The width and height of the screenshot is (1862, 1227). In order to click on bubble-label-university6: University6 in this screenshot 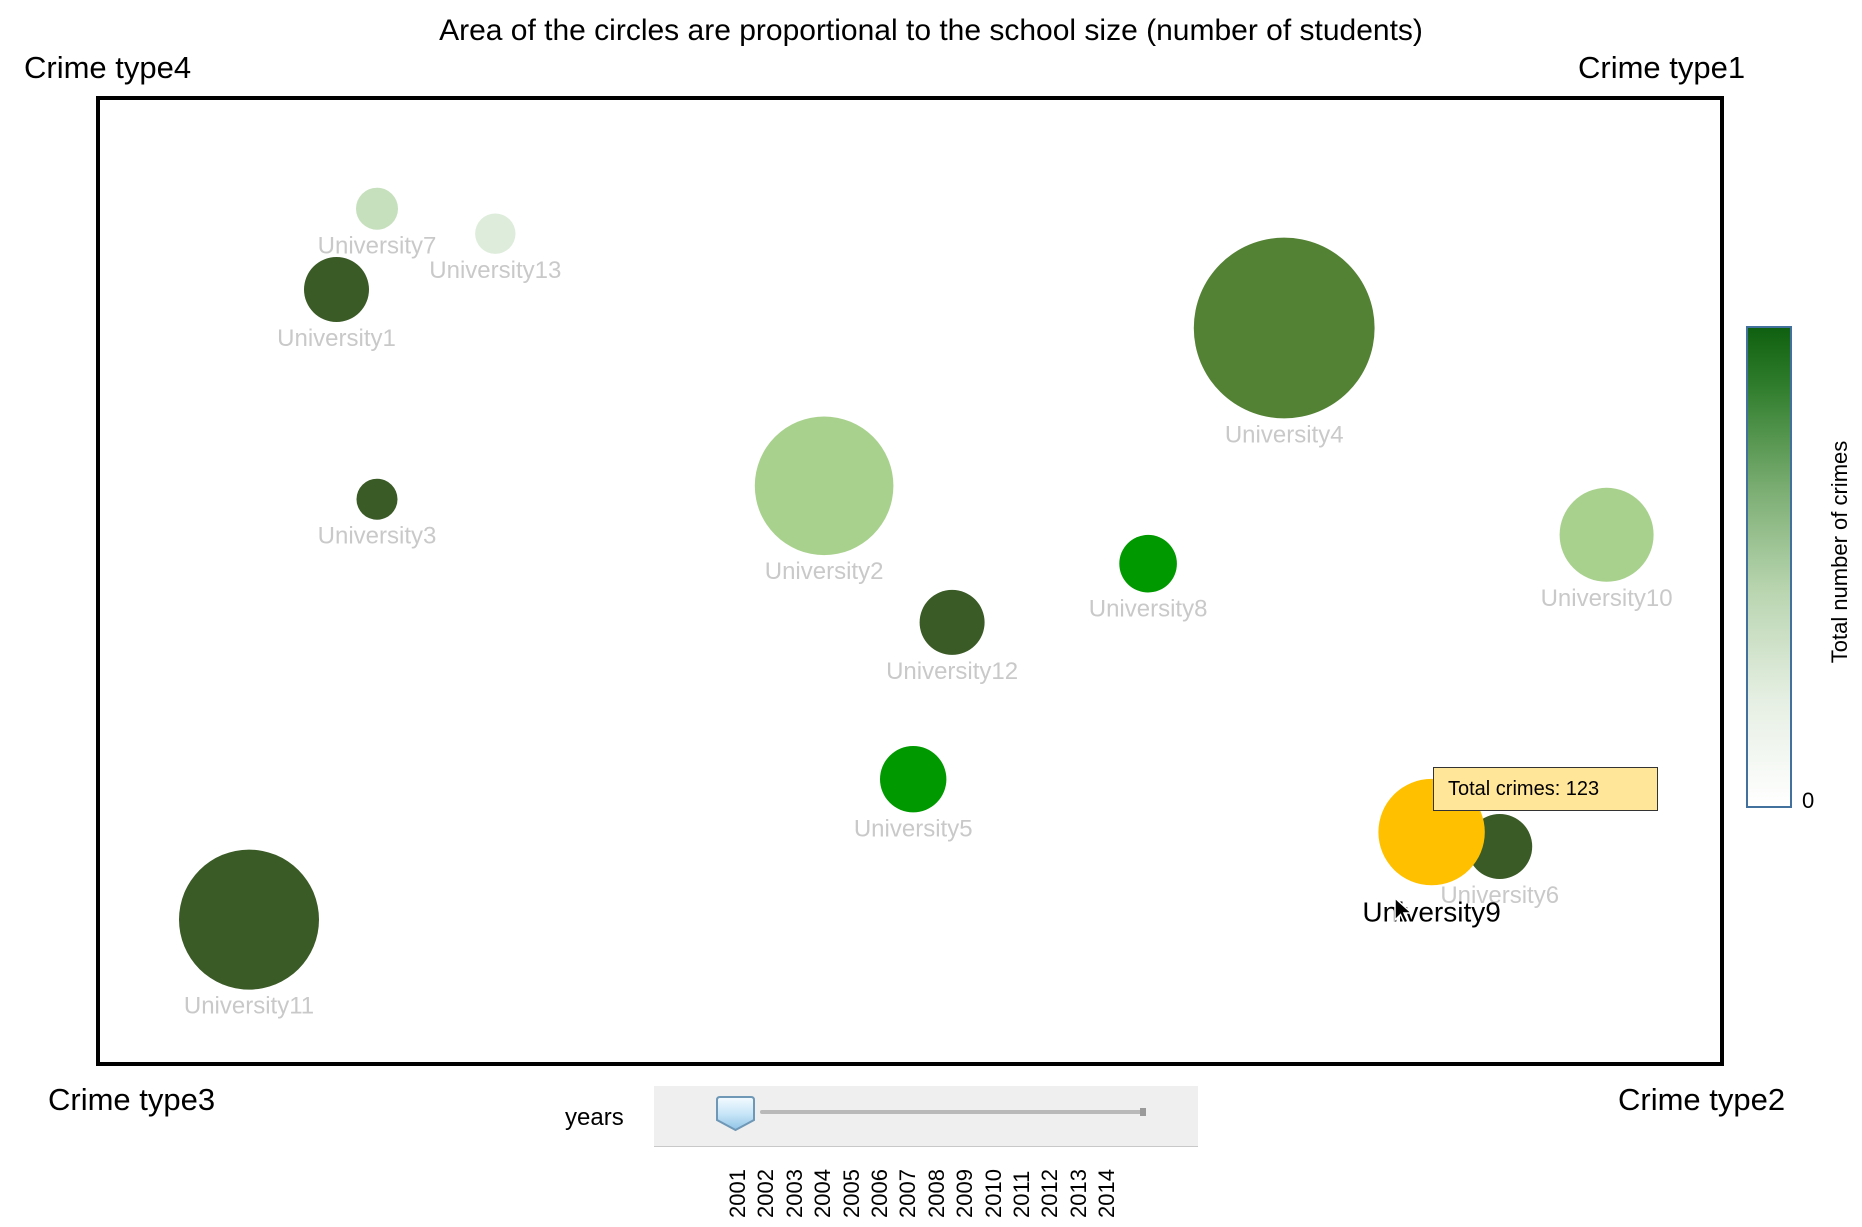, I will do `click(1499, 895)`.